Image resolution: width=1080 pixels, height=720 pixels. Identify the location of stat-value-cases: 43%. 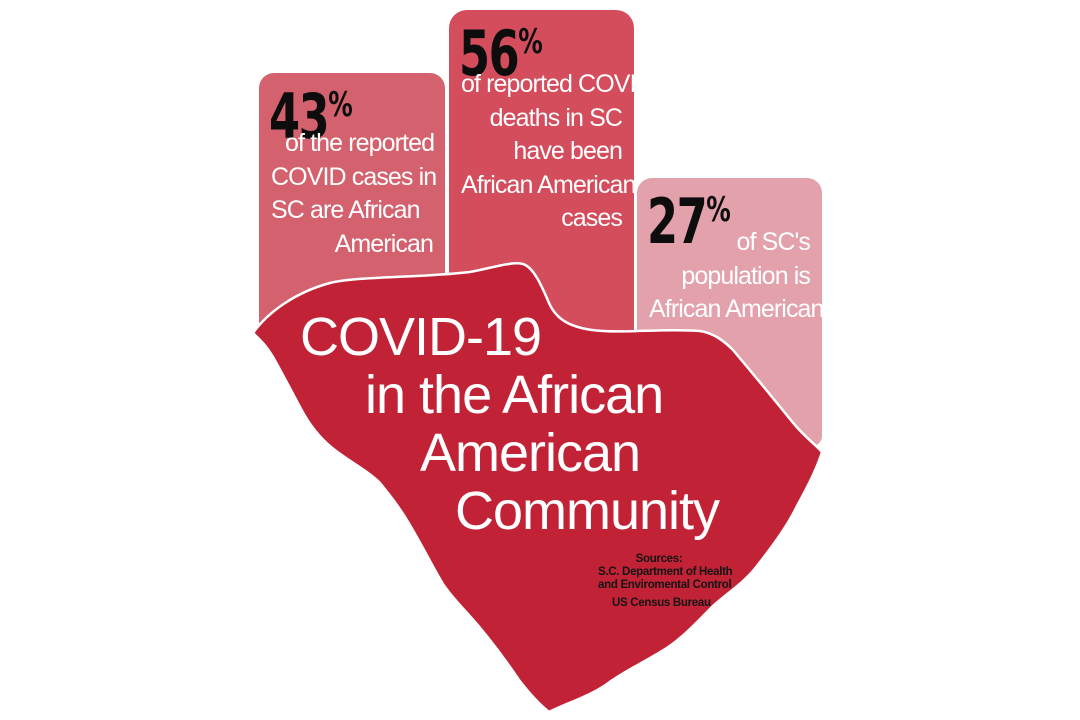
(311, 111).